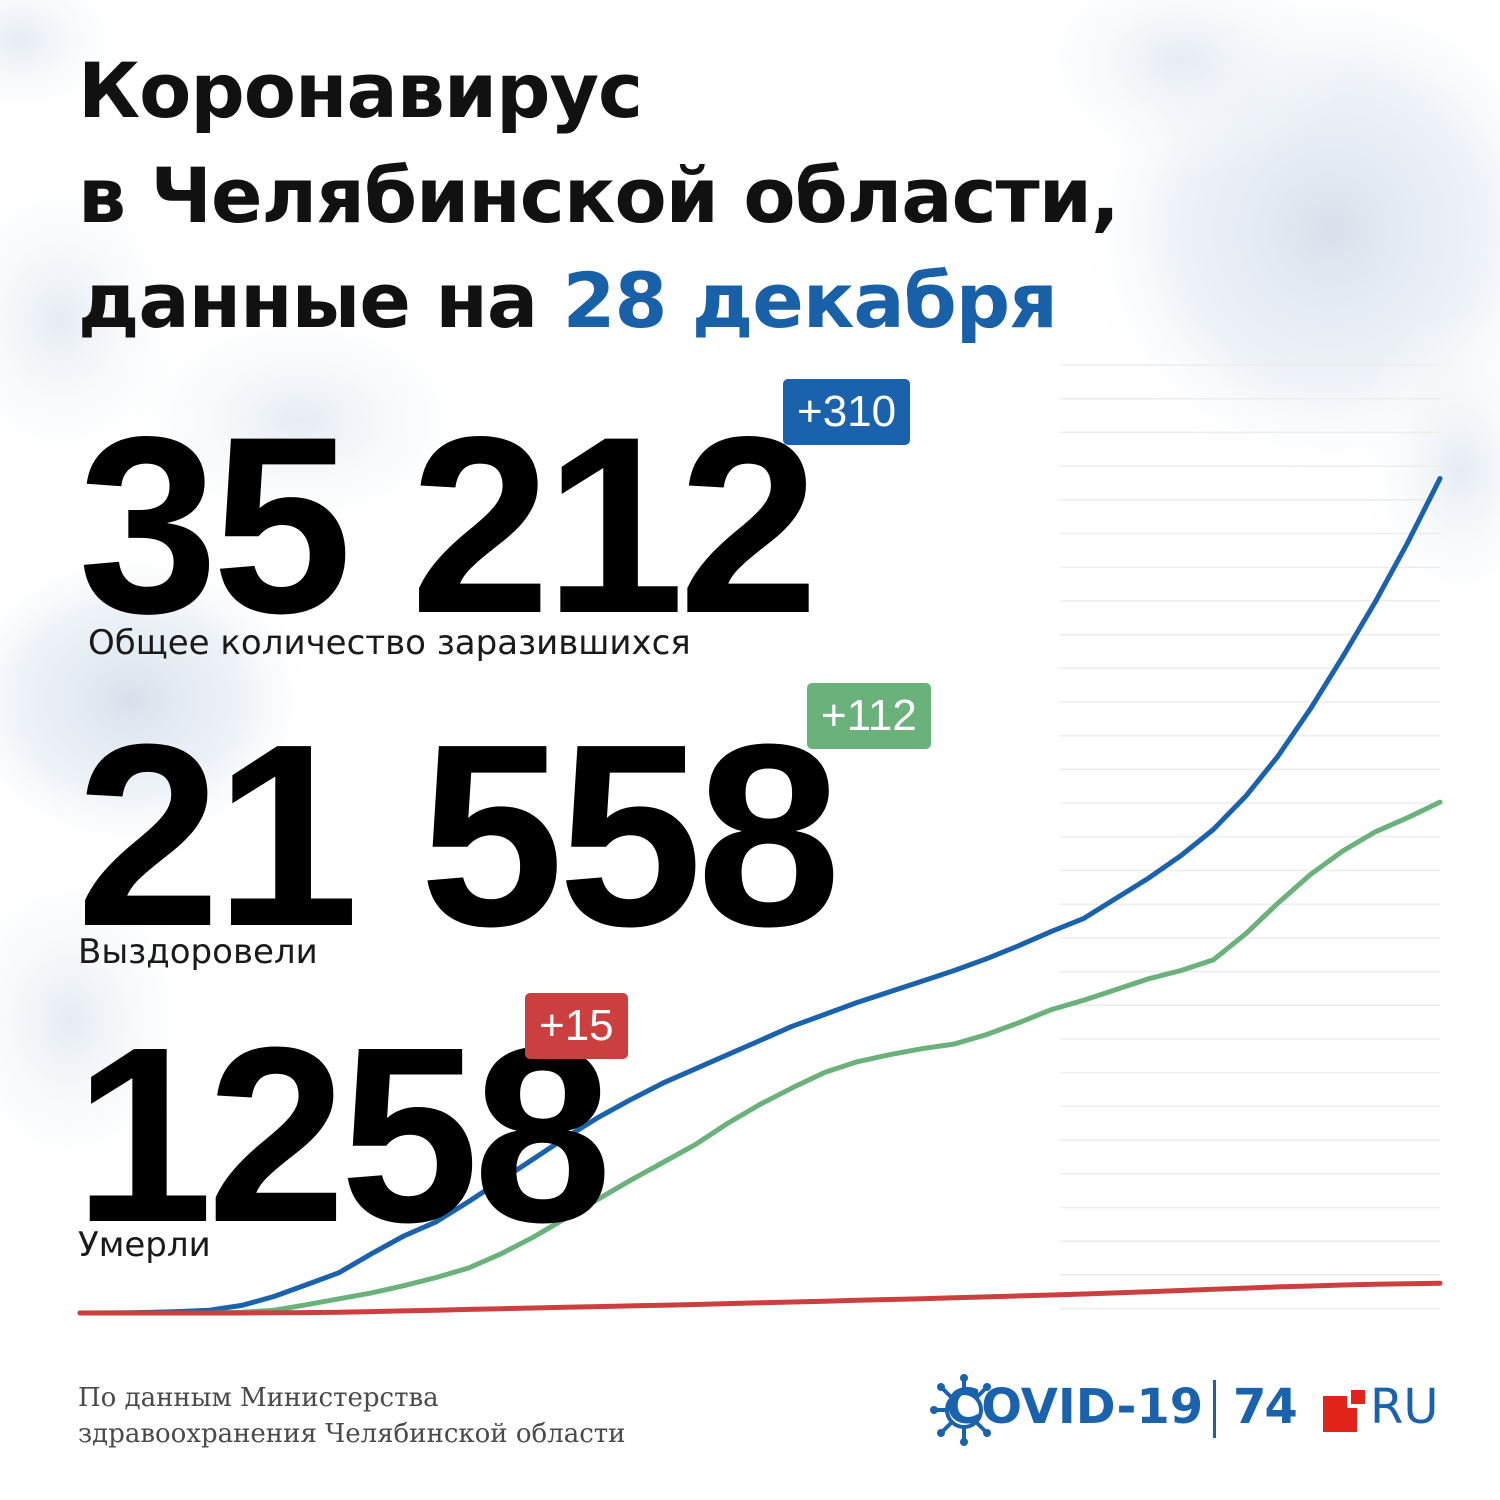 Image resolution: width=1500 pixels, height=1500 pixels. Describe the element at coordinates (960, 1410) in the screenshot. I see `virus-icon` at that location.